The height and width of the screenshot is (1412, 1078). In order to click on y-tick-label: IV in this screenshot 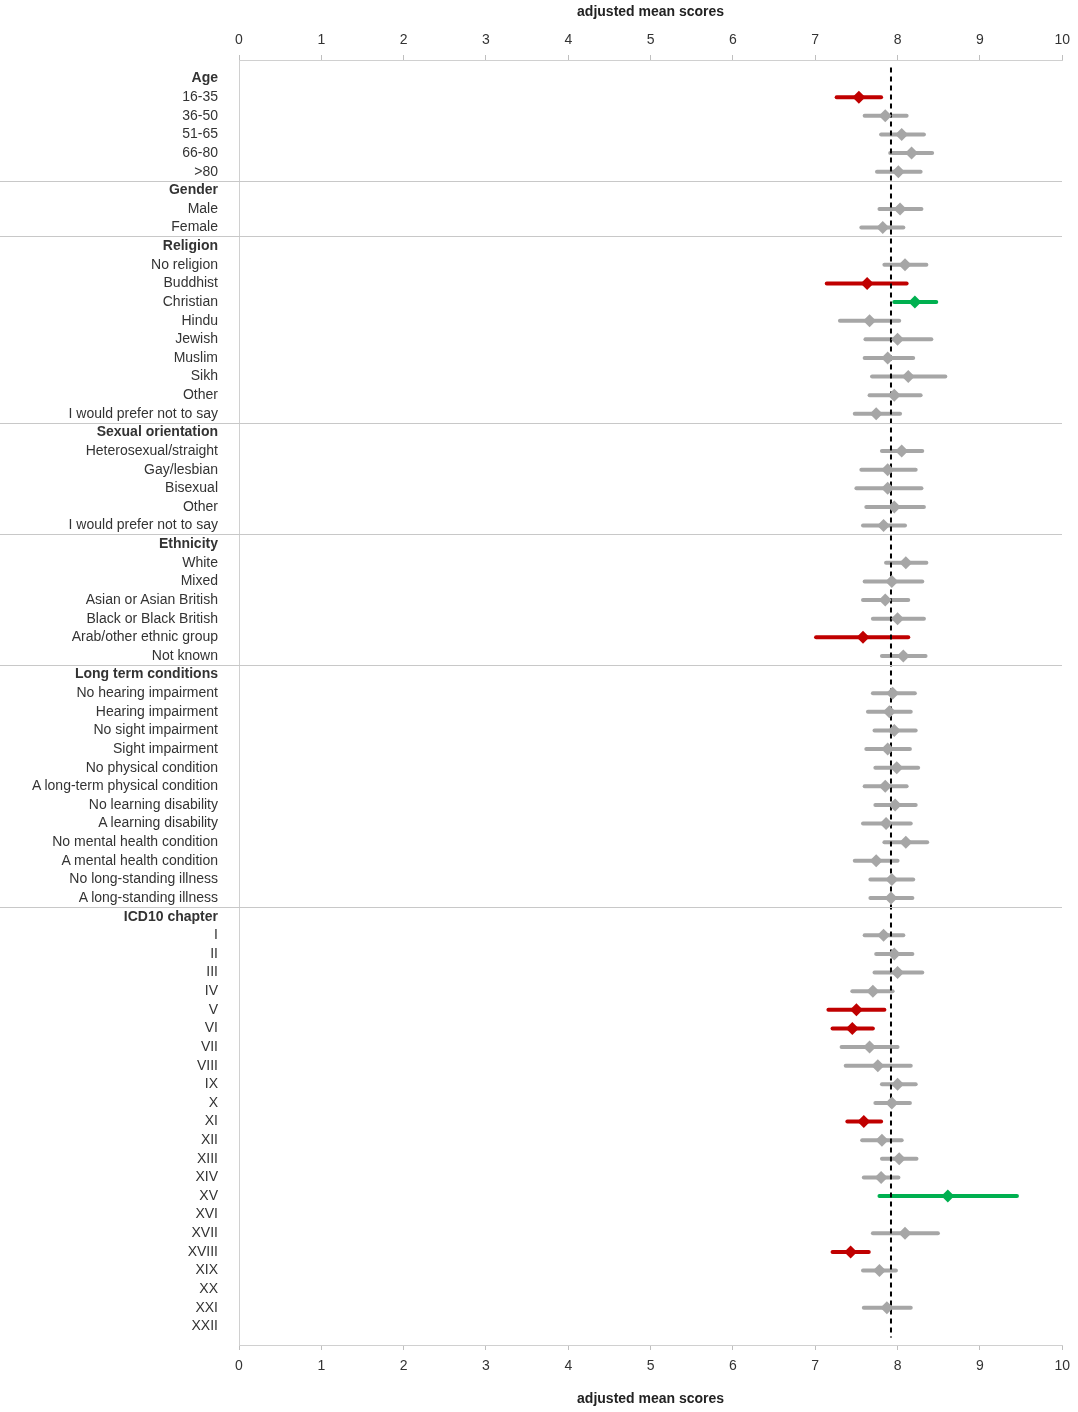, I will do `click(211, 990)`.